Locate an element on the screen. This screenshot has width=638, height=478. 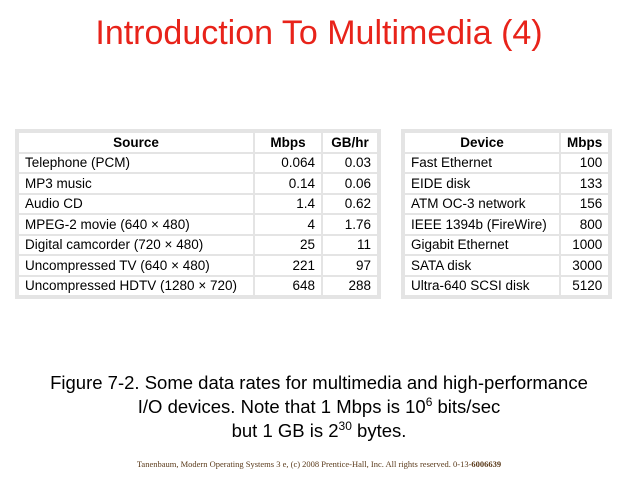
caption-line-2-end: bits/sec is located at coordinates (466, 406).